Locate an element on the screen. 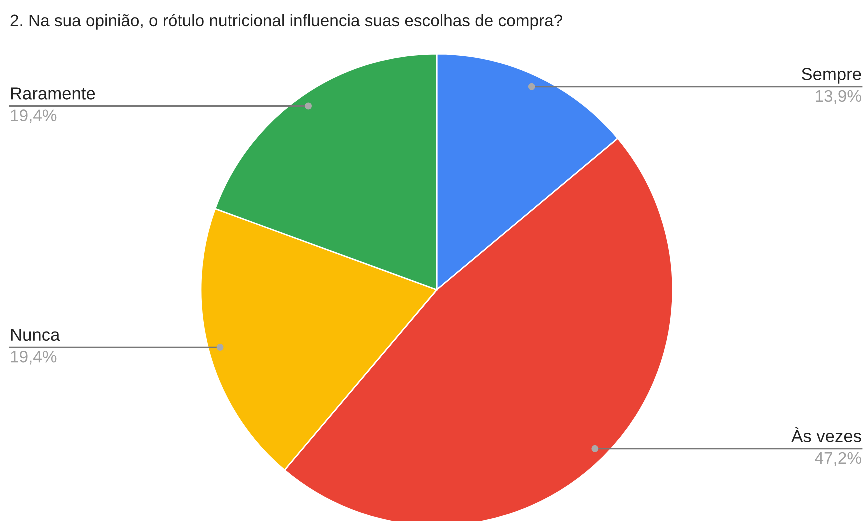  slice-label: Nunca is located at coordinates (35, 335).